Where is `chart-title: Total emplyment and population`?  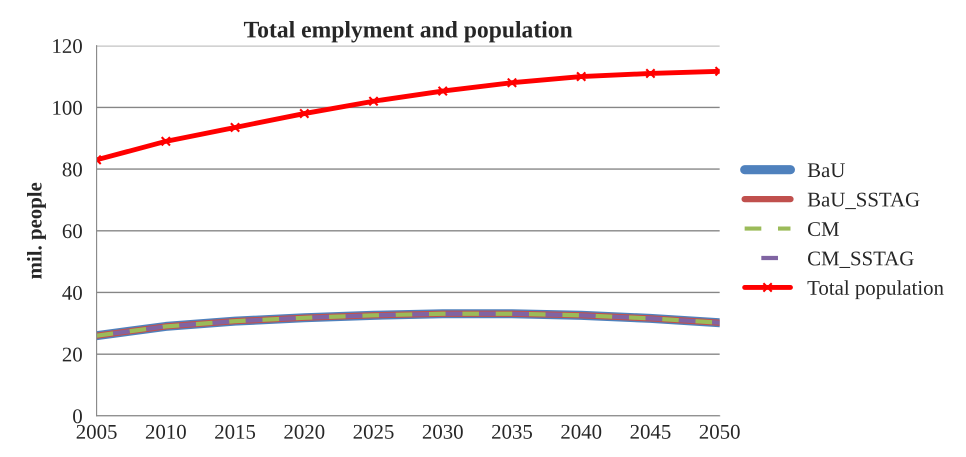 chart-title: Total emplyment and population is located at coordinates (408, 31).